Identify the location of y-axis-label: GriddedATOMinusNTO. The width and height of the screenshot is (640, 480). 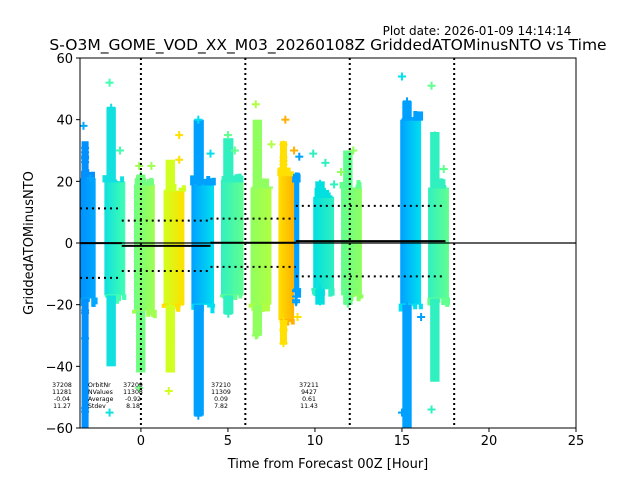
(29, 243).